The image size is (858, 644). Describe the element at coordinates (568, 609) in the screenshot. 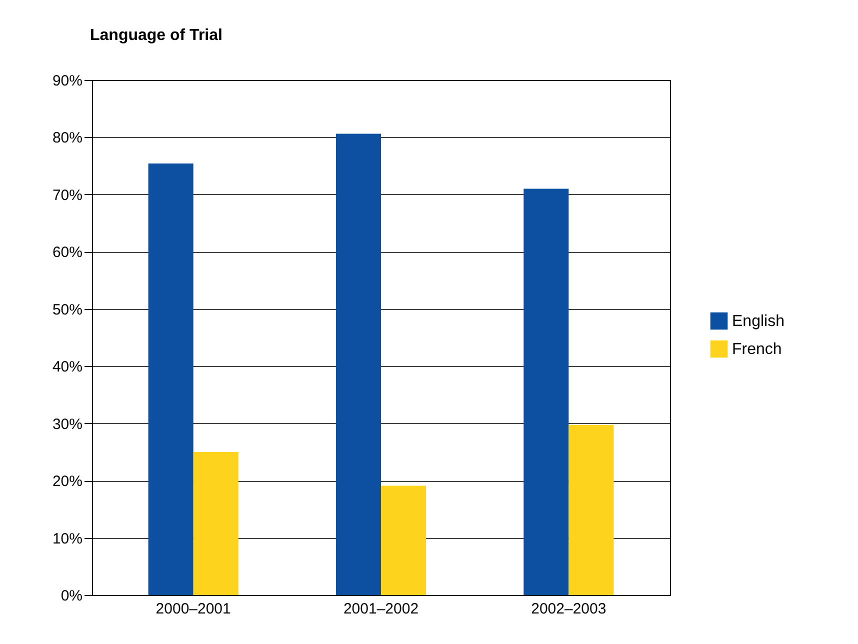

I see `x-tick-label: 2002–2003` at that location.